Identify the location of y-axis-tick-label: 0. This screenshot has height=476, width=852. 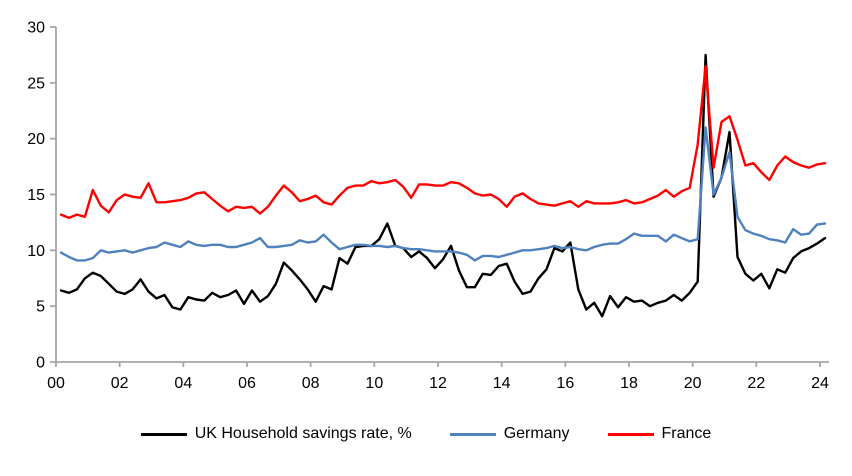
(40, 363).